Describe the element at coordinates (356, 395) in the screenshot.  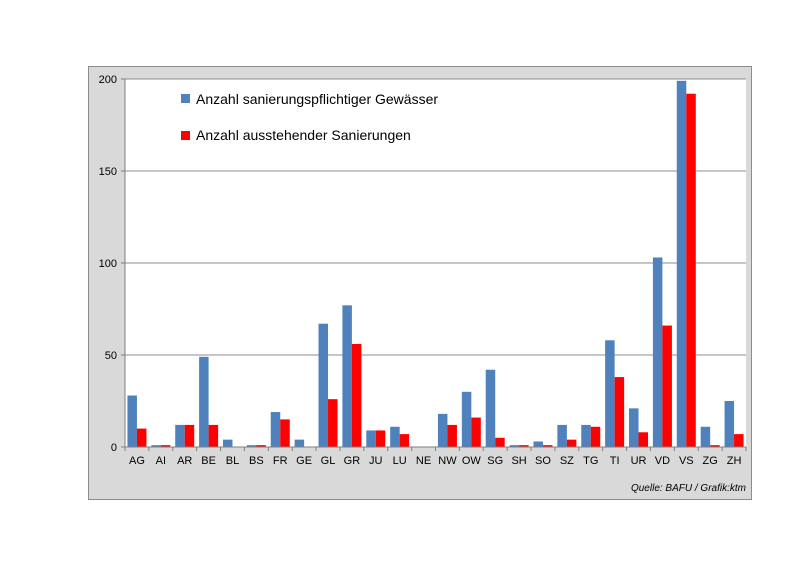
I see `bar-2-gr` at that location.